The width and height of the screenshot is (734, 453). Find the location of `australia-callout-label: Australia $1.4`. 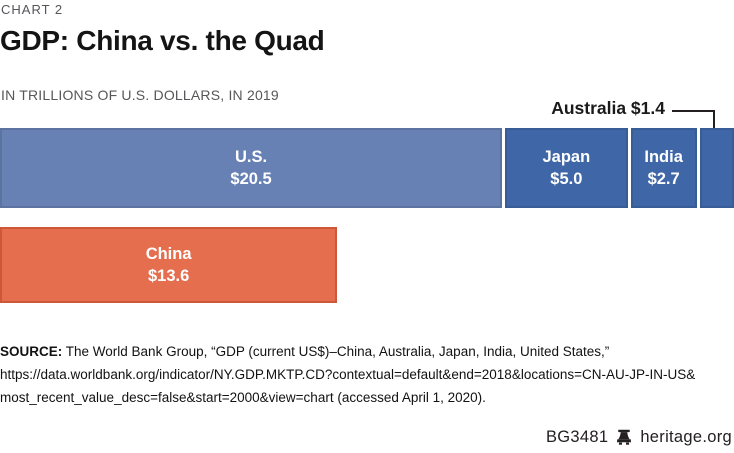

australia-callout-label: Australia $1.4 is located at coordinates (608, 108).